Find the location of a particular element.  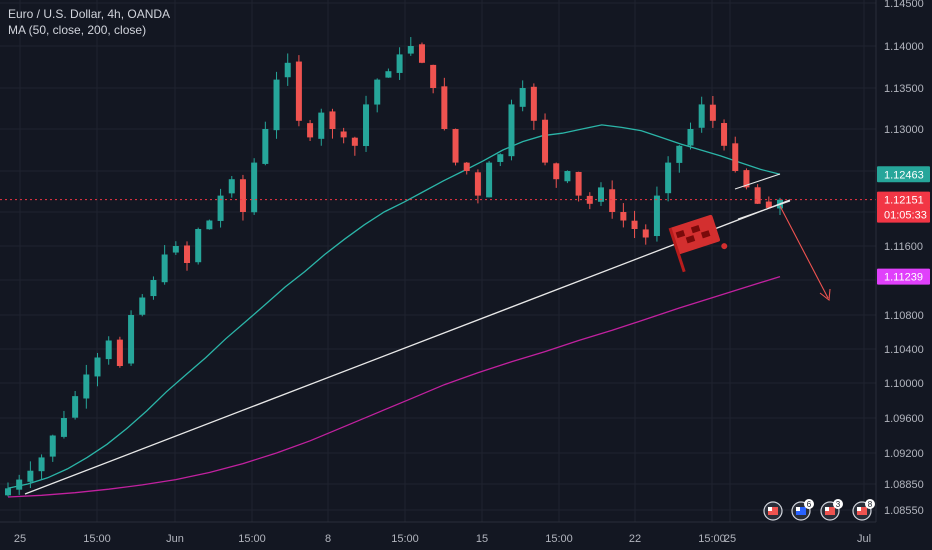

event-eu-icon: 6 is located at coordinates (802, 510).